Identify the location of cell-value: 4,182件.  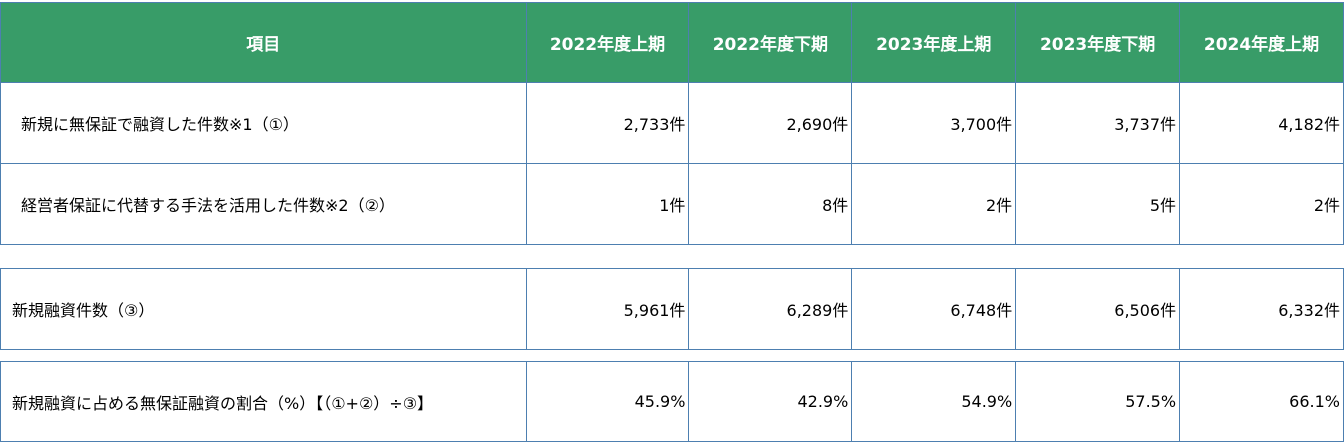
(1261, 123).